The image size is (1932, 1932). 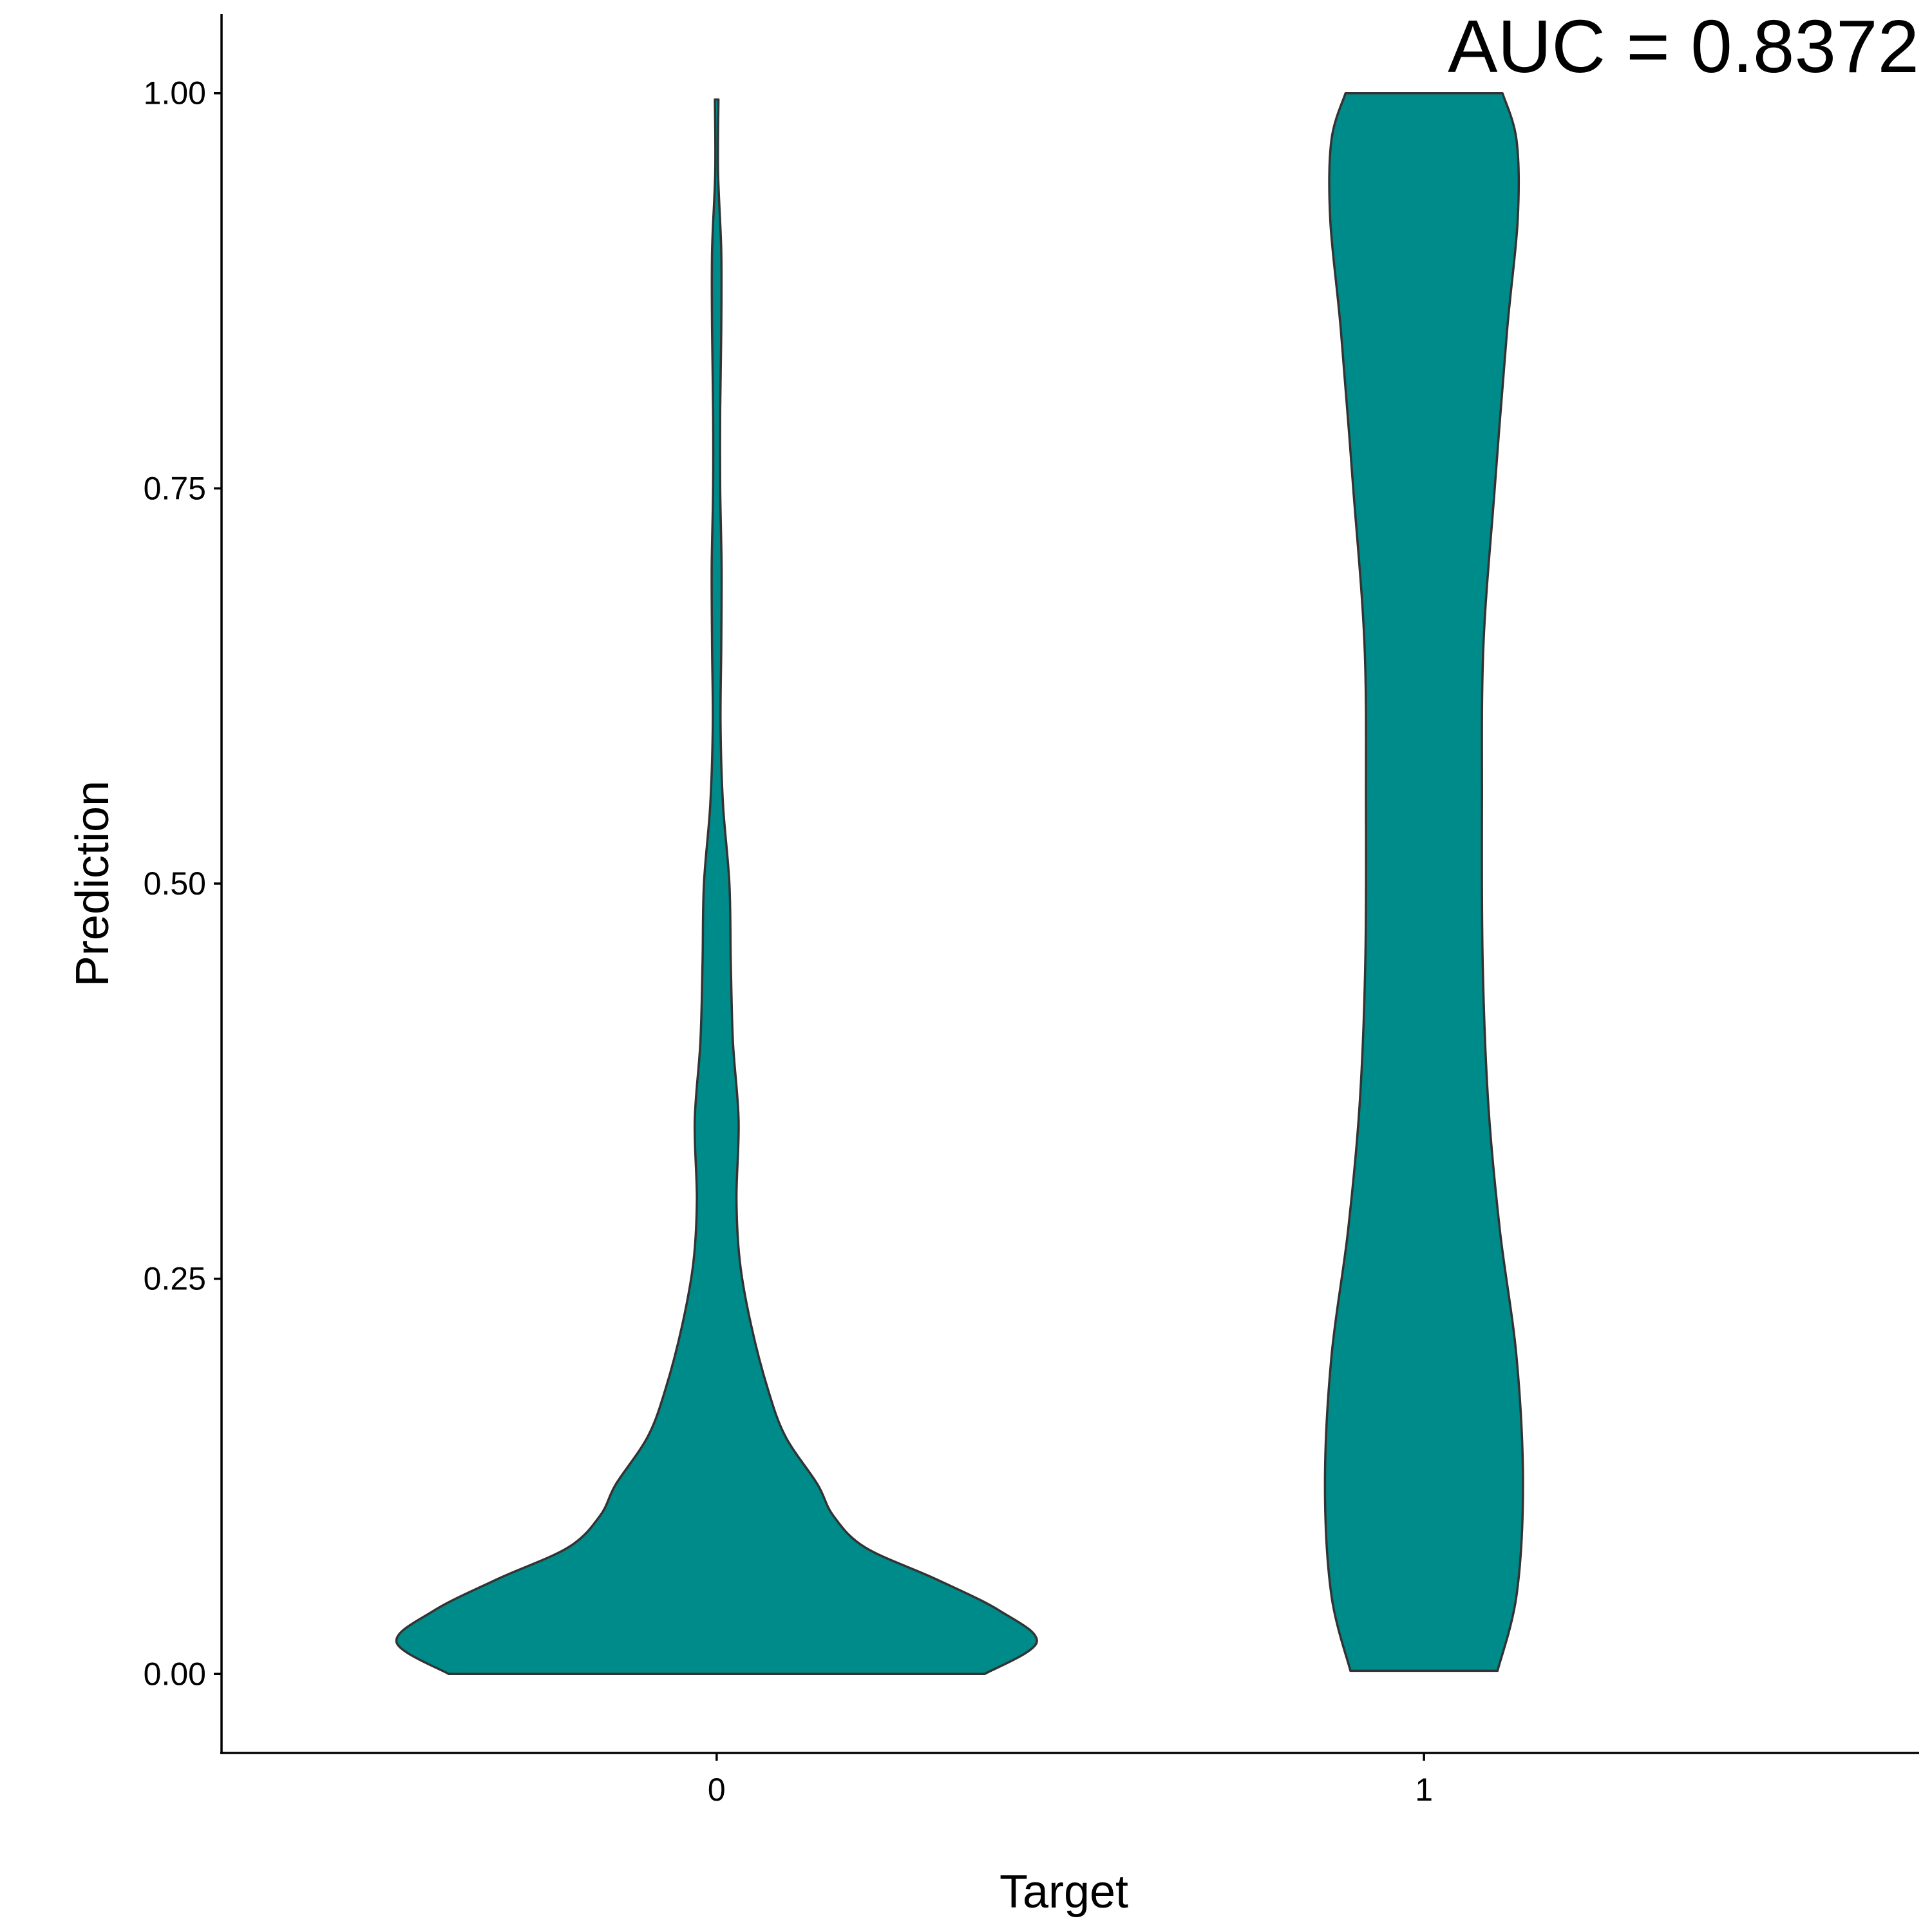 What do you see at coordinates (1424, 1790) in the screenshot?
I see `x-tick-label: 1` at bounding box center [1424, 1790].